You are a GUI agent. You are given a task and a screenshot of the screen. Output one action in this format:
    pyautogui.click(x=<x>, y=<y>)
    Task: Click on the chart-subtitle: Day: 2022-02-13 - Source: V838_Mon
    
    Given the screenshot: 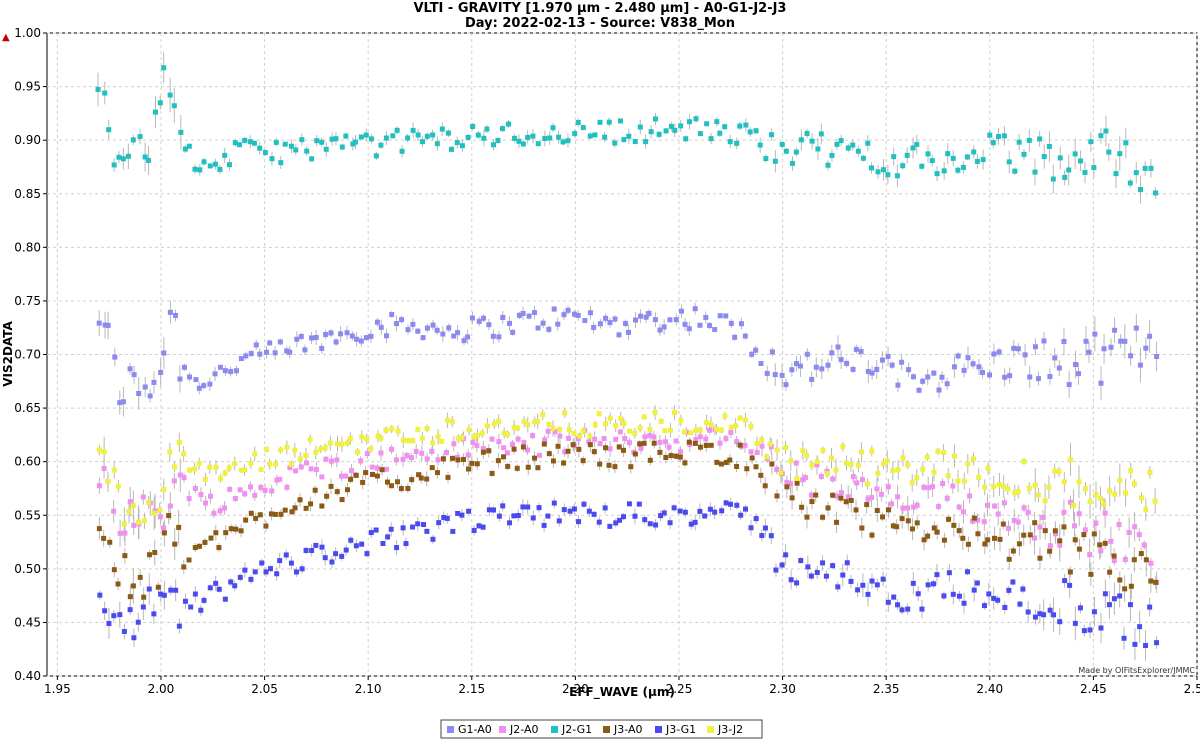 What is the action you would take?
    pyautogui.click(x=600, y=23)
    